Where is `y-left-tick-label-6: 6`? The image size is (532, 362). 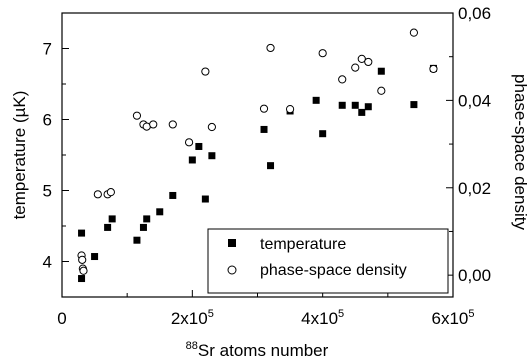 y-left-tick-label-6: 6 is located at coordinates (47, 120).